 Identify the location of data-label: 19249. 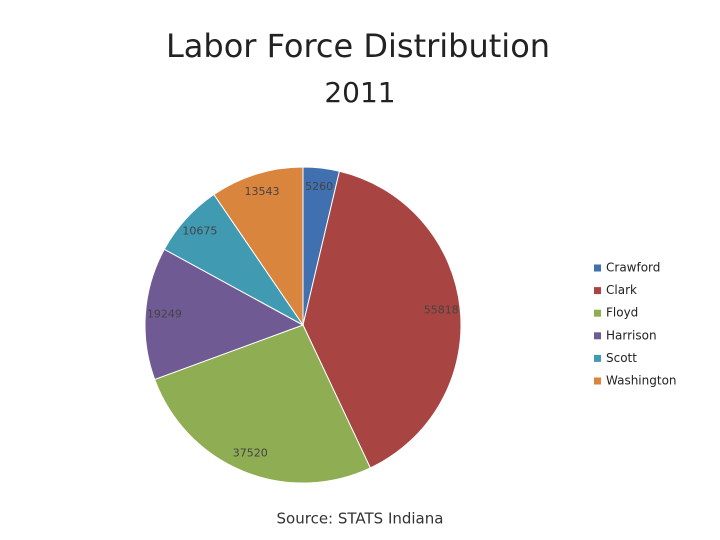
(164, 314).